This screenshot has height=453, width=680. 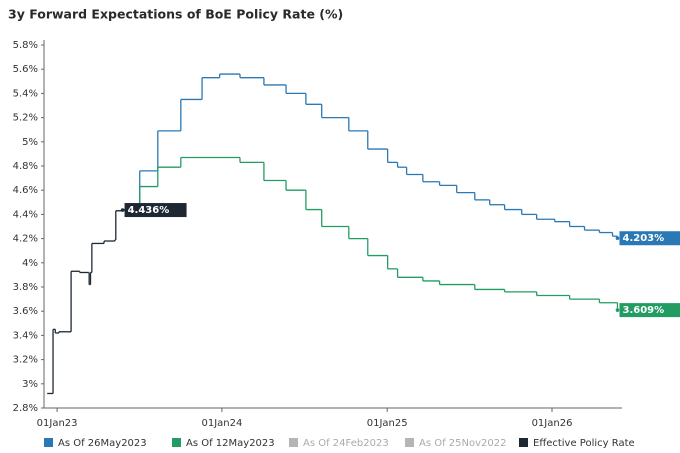 I want to click on legend-label: As Of 24Feb2023, so click(x=346, y=443).